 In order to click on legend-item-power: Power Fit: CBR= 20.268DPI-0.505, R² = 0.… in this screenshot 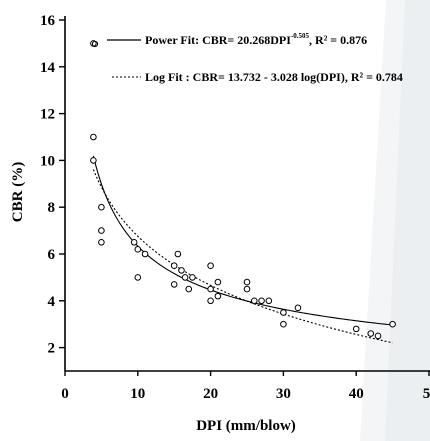, I will do `click(229, 40)`.